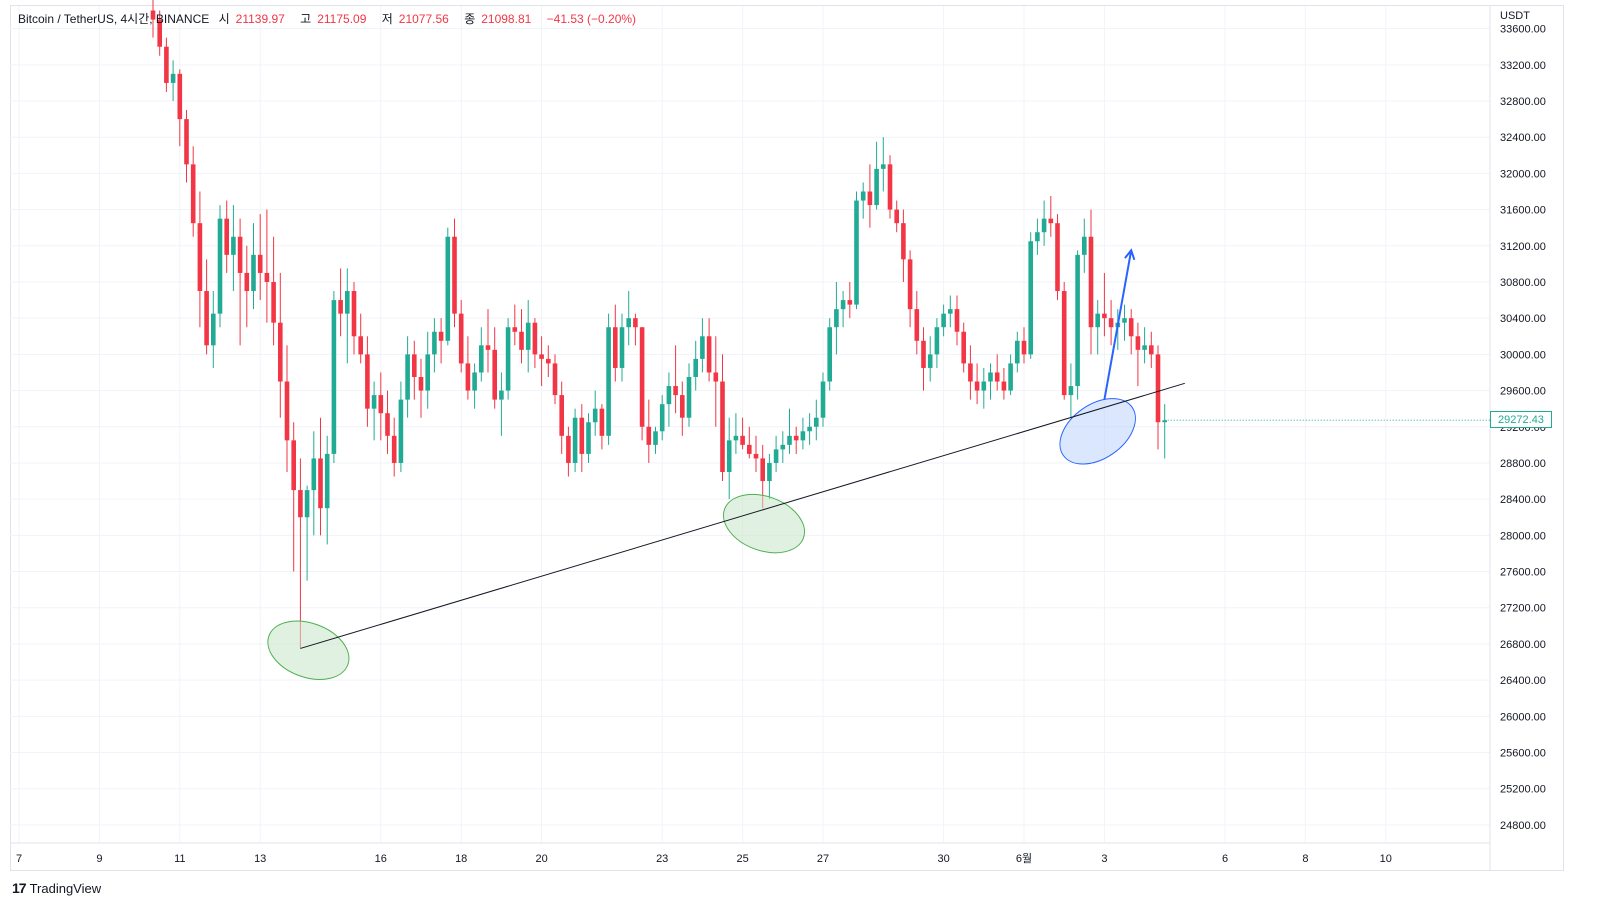  Describe the element at coordinates (1523, 174) in the screenshot. I see `price-tick-label: 32000.00` at that location.